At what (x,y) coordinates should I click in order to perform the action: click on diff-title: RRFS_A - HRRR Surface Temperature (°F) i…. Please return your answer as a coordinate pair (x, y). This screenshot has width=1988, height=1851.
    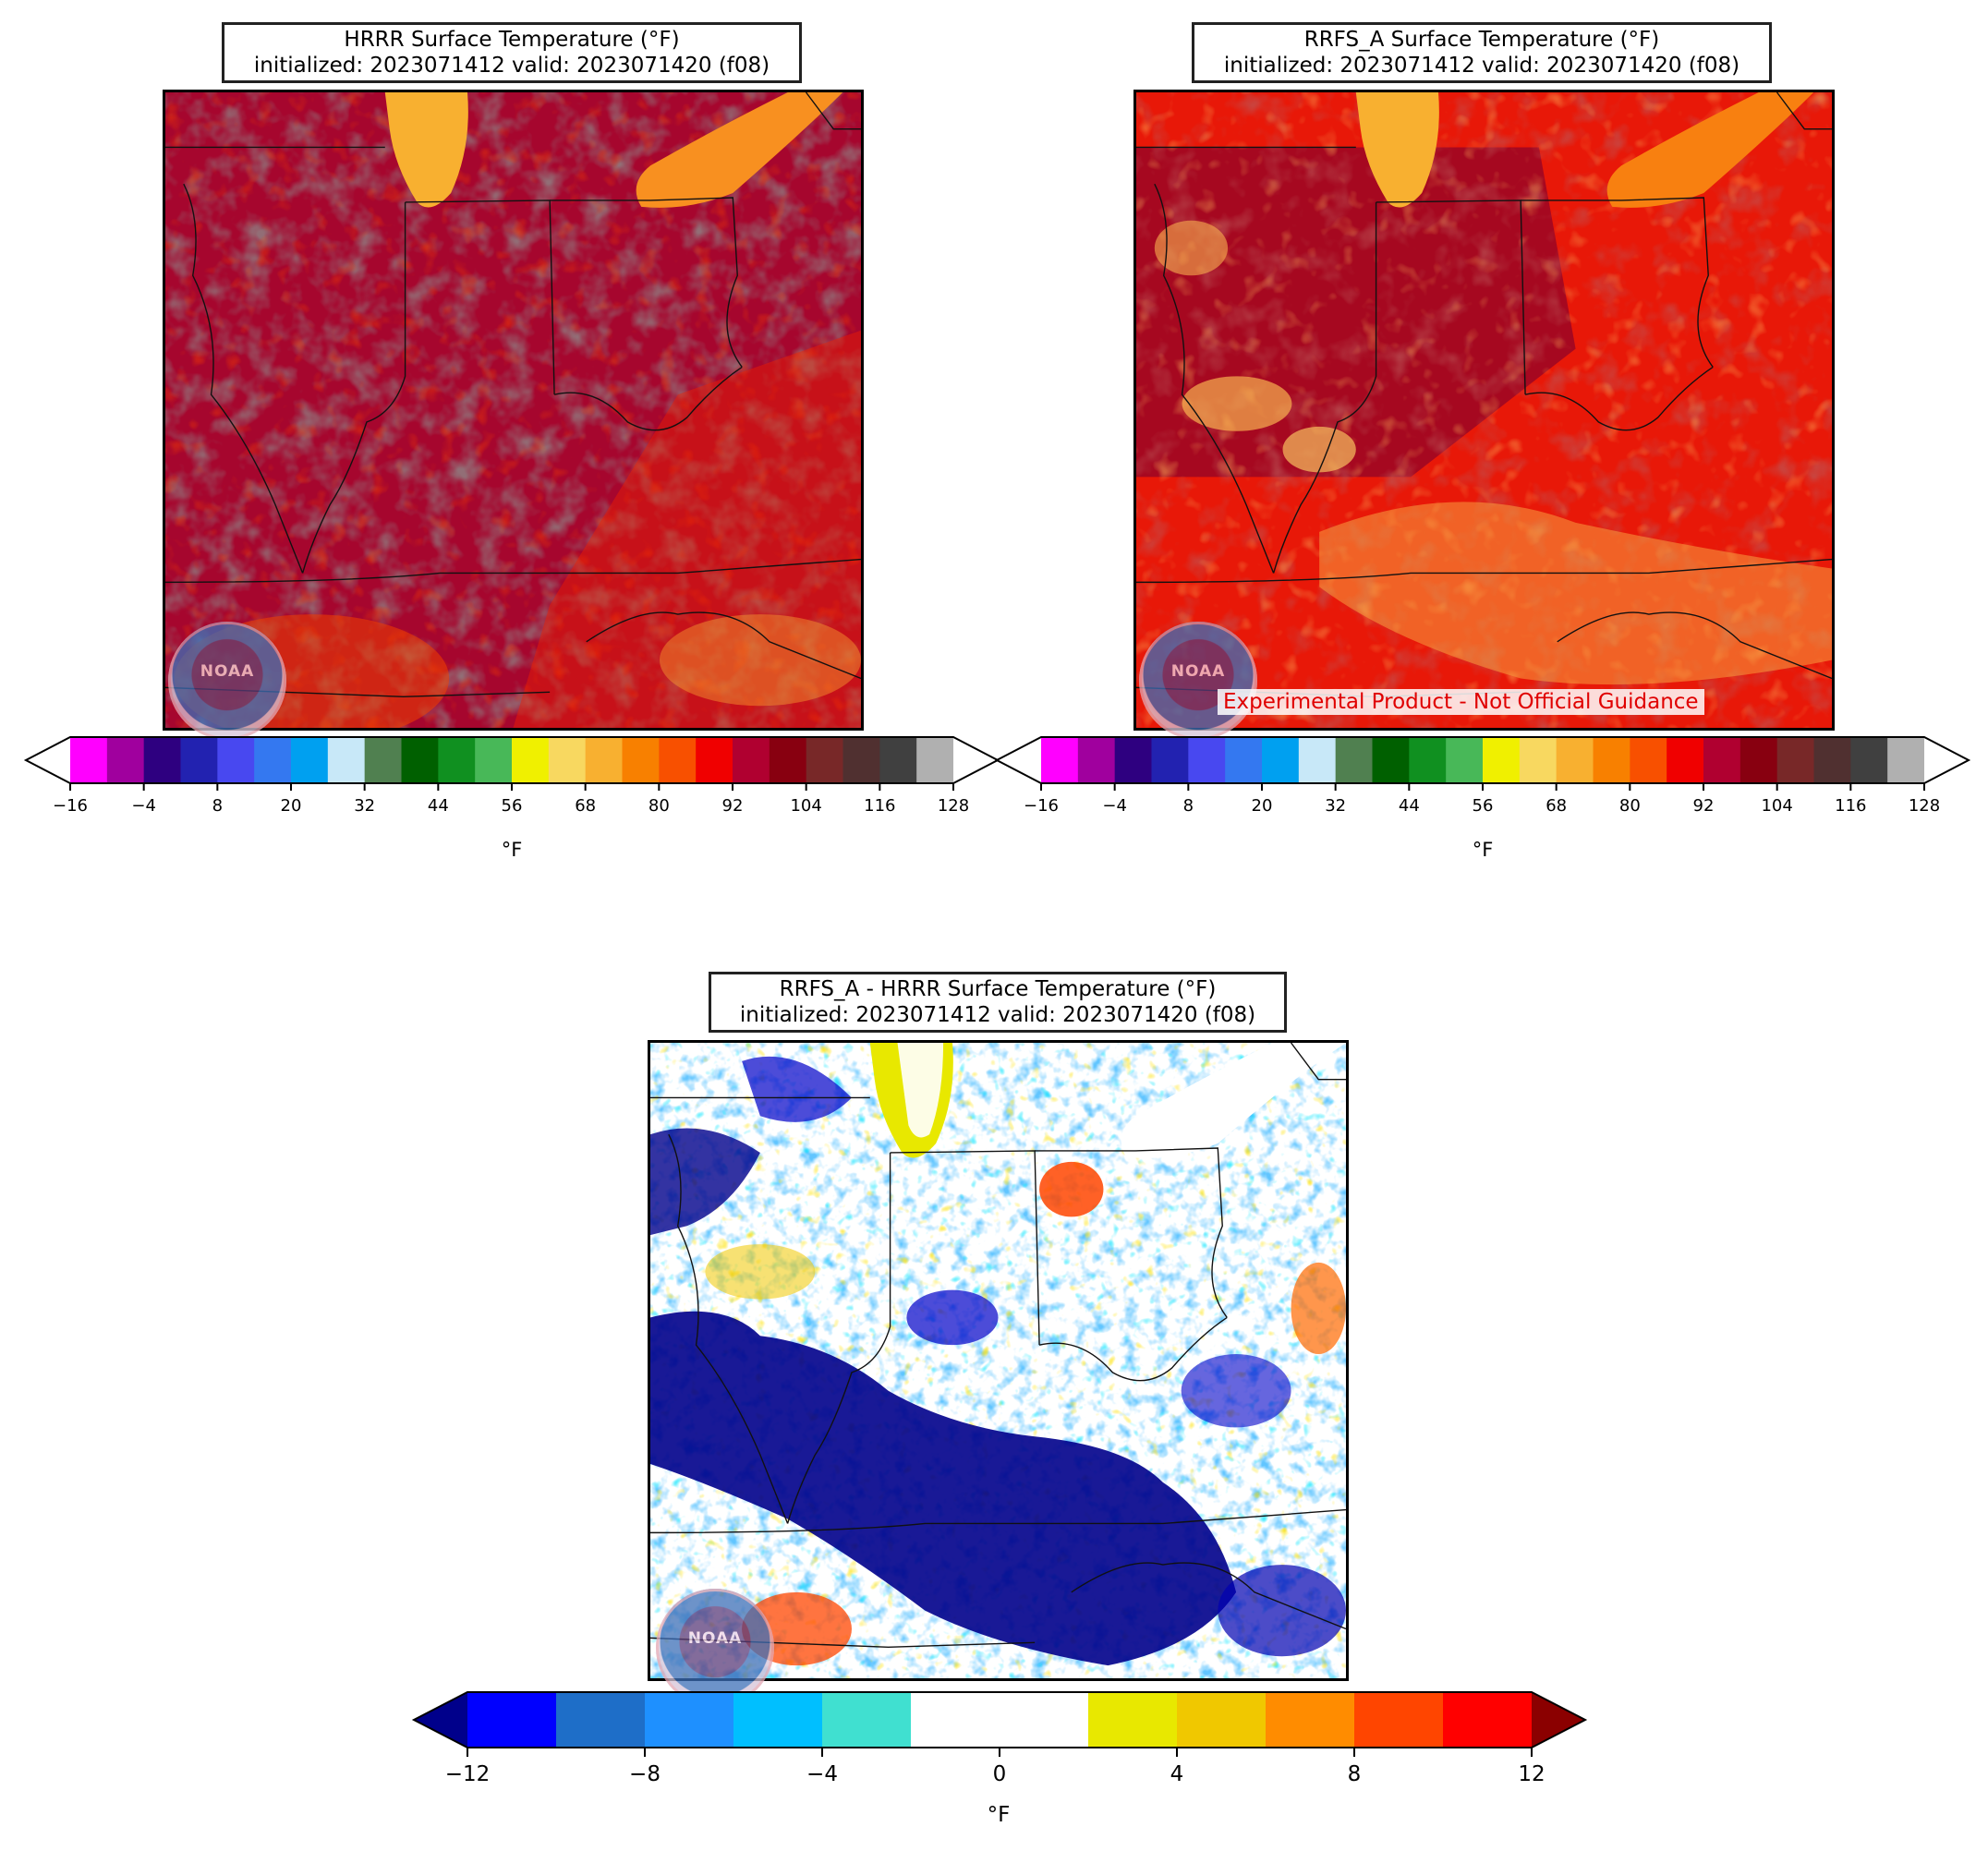
    Looking at the image, I should click on (998, 1003).